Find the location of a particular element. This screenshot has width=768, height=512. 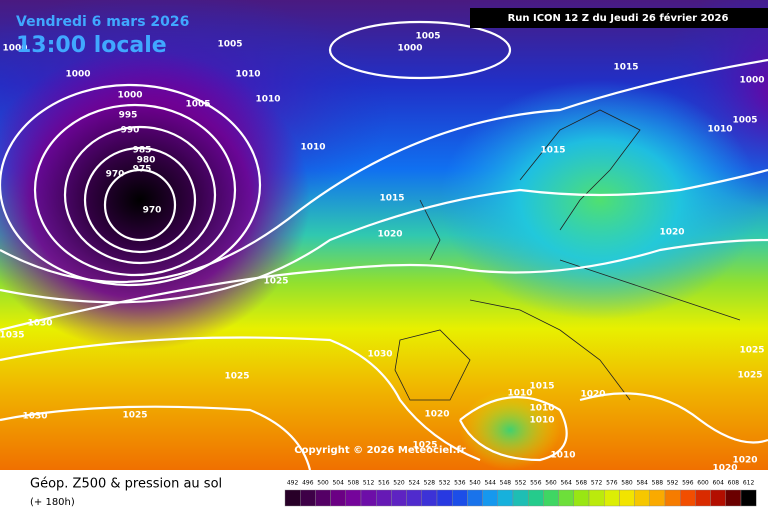

run: Run ICON 12 Z du Jeudi 26 février 2026 is located at coordinates (618, 18).